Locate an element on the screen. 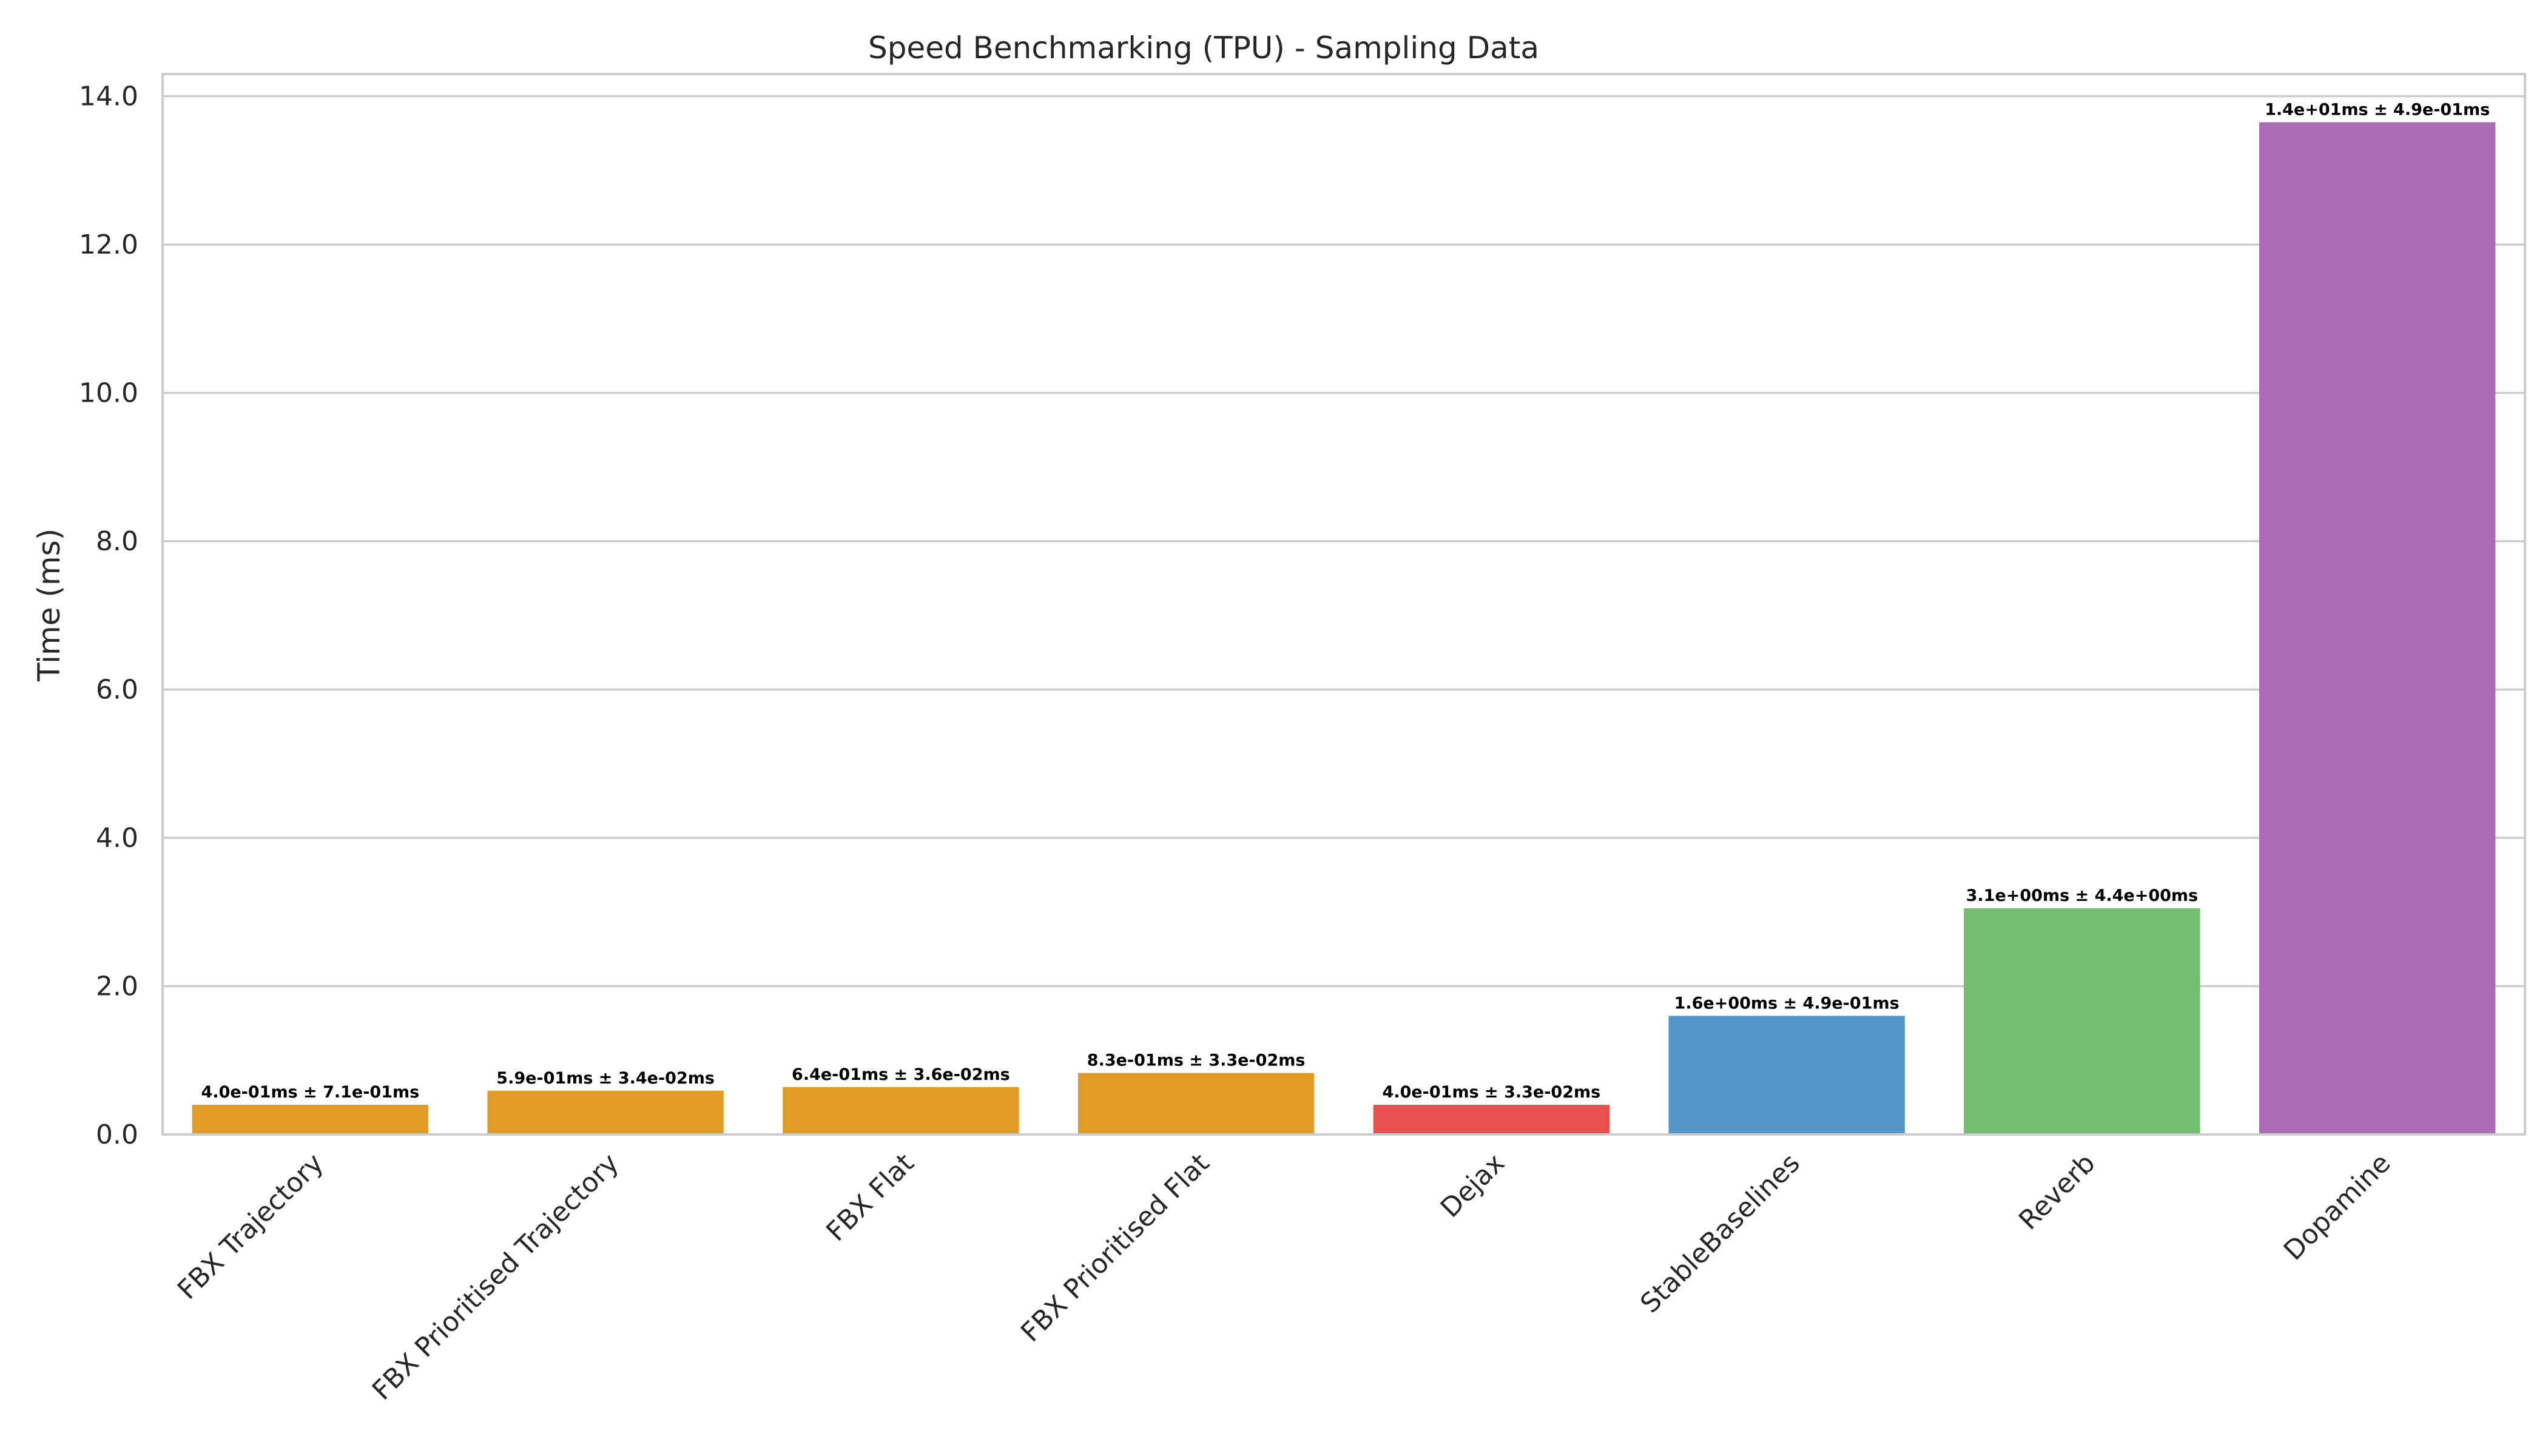  x-tick-label: FBX Trajectory is located at coordinates (250, 1227).